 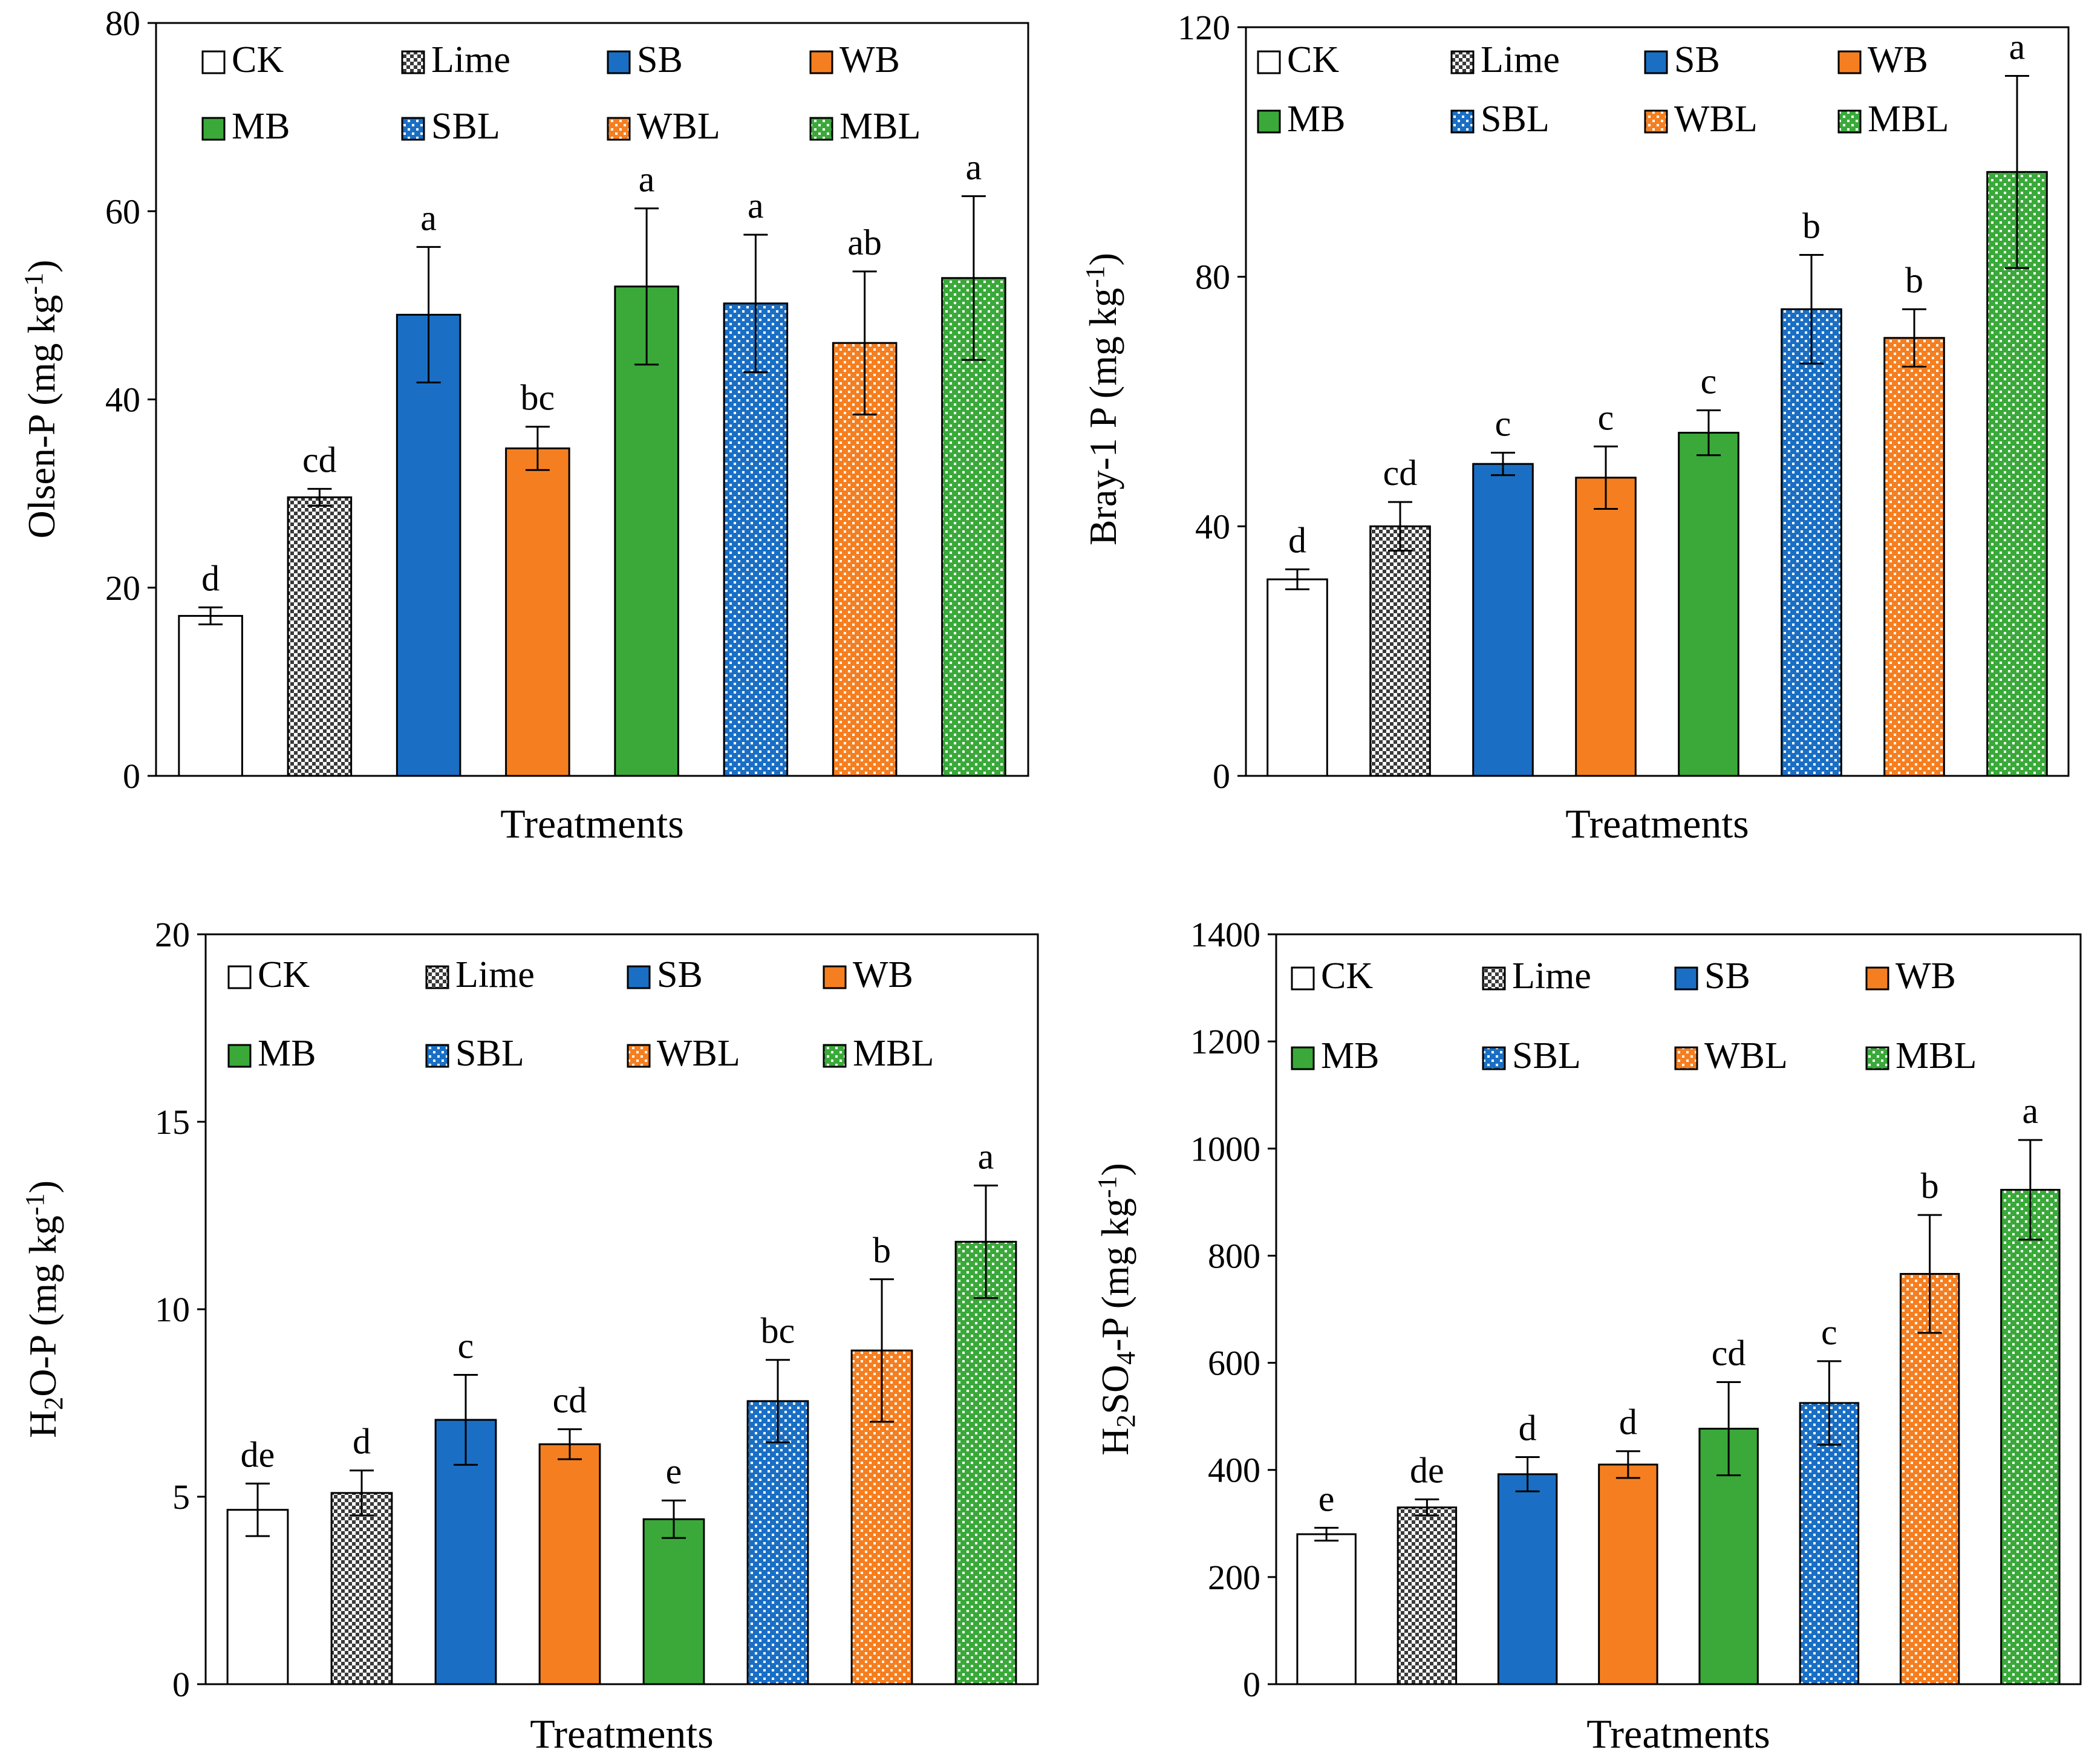 I want to click on y-axis-label: H2O-P (mg kg-1), so click(x=44, y=1309).